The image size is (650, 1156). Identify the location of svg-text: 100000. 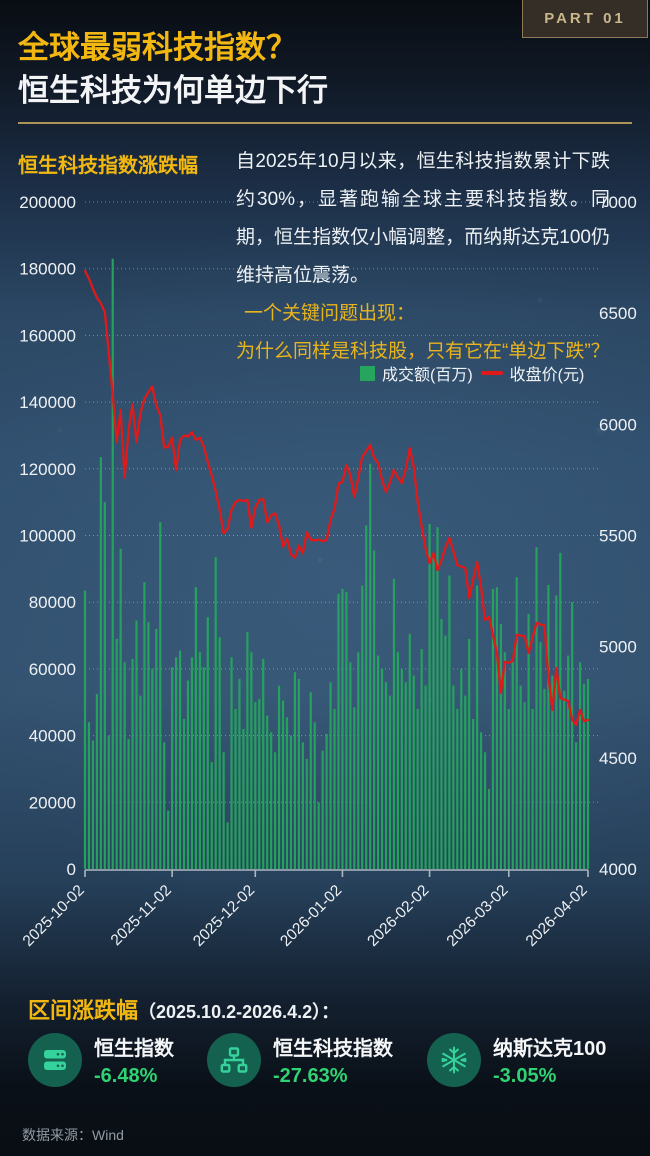
(47, 536).